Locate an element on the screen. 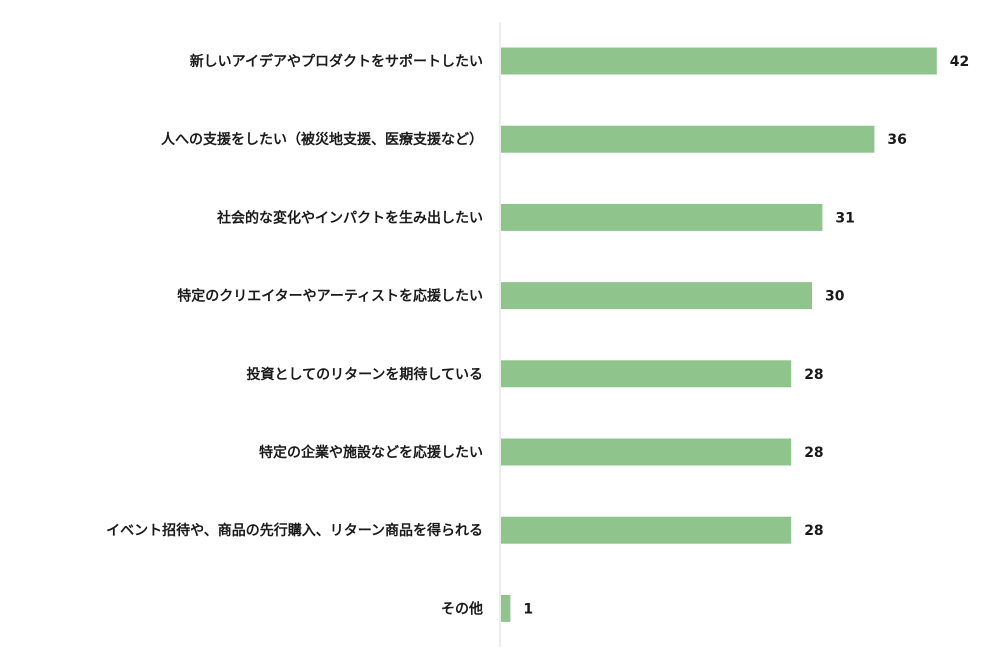 This screenshot has height=669, width=993. value-label-3: 30 is located at coordinates (835, 297).